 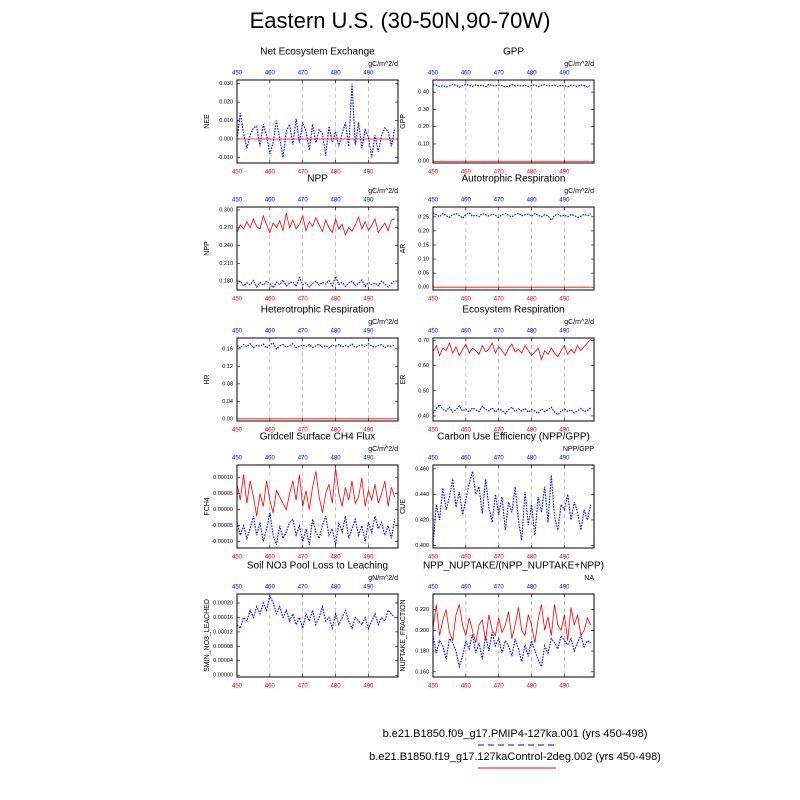 I want to click on y-tick-label: 0.50, so click(x=423, y=391).